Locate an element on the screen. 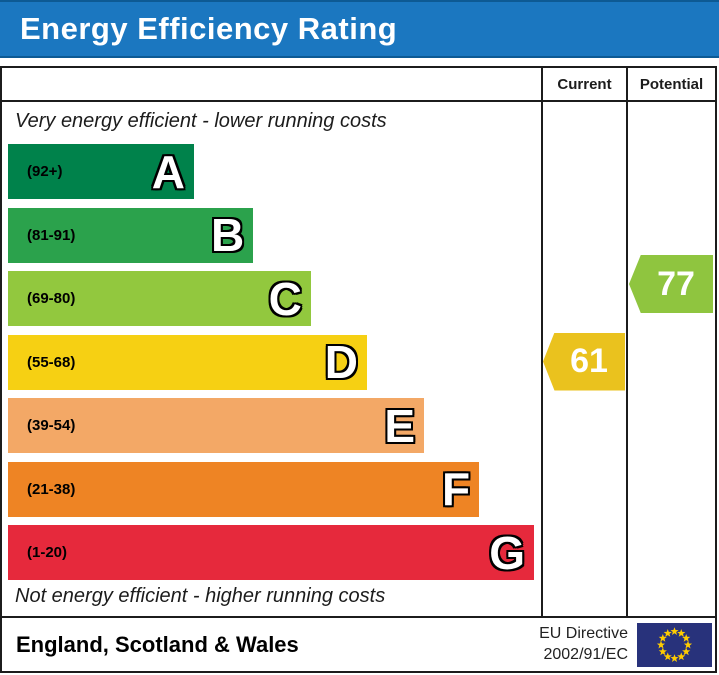 Image resolution: width=719 pixels, height=675 pixels. band-letter: C is located at coordinates (285, 298).